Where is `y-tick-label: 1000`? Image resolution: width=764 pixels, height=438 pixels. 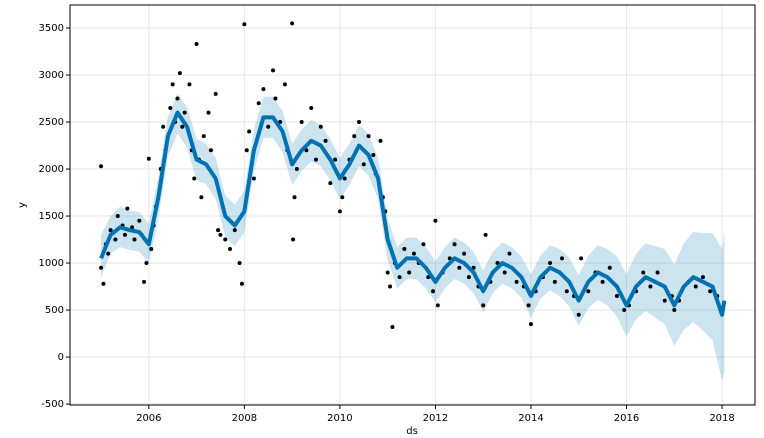
y-tick-label: 1000 is located at coordinates (51, 263).